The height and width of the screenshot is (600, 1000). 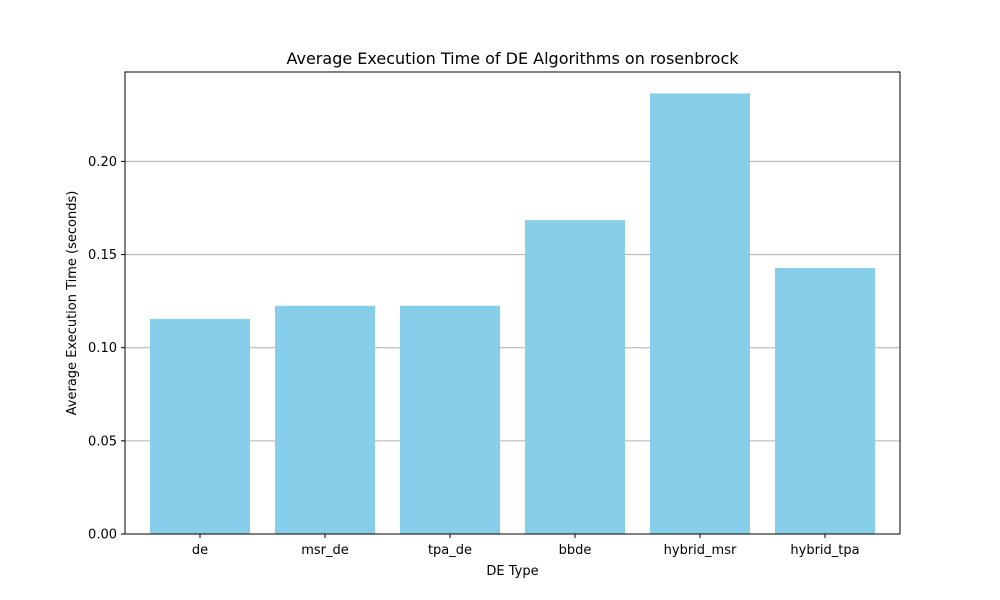 What do you see at coordinates (450, 419) in the screenshot?
I see `bar-tpa_de` at bounding box center [450, 419].